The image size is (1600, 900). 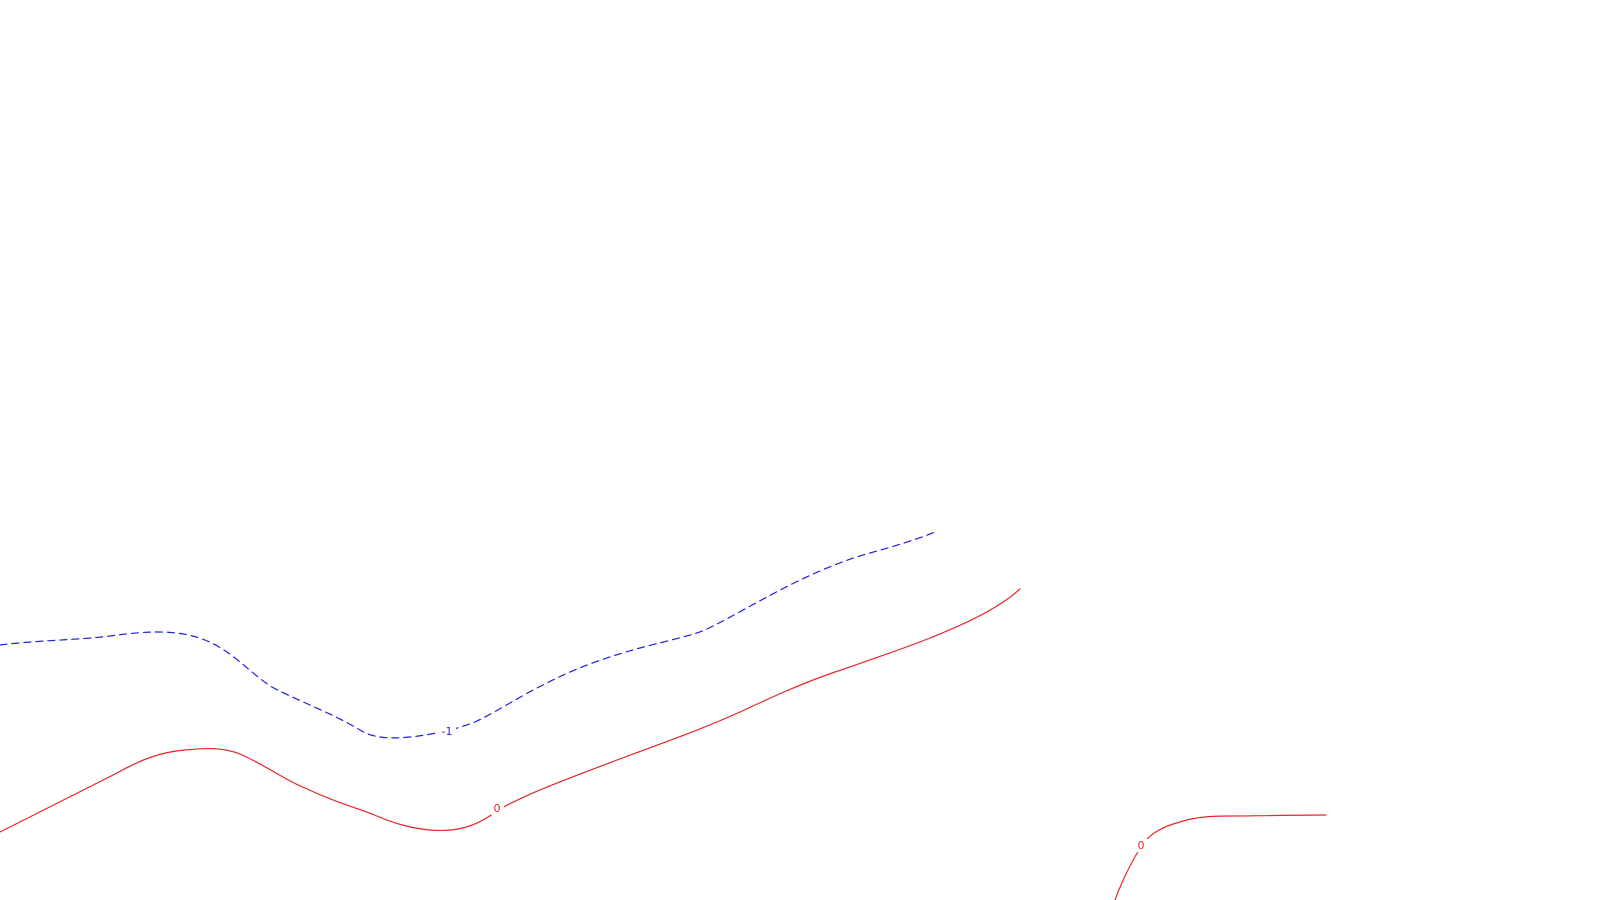 I want to click on contour-label-zero-main: 0, so click(x=497, y=808).